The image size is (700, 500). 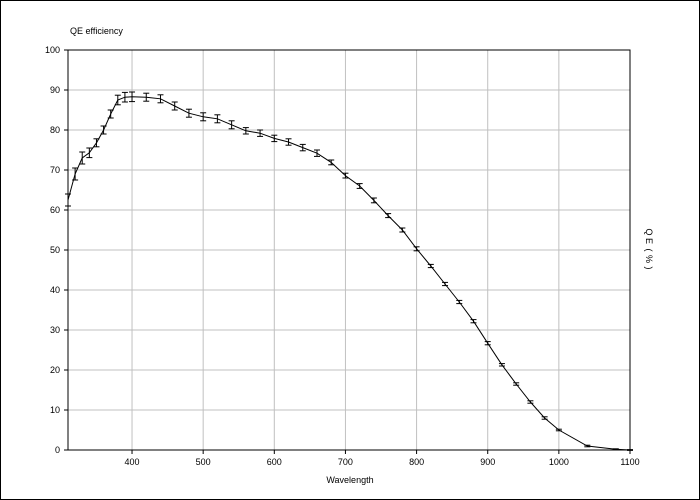 What do you see at coordinates (55, 130) in the screenshot?
I see `y-tick-label: 80` at bounding box center [55, 130].